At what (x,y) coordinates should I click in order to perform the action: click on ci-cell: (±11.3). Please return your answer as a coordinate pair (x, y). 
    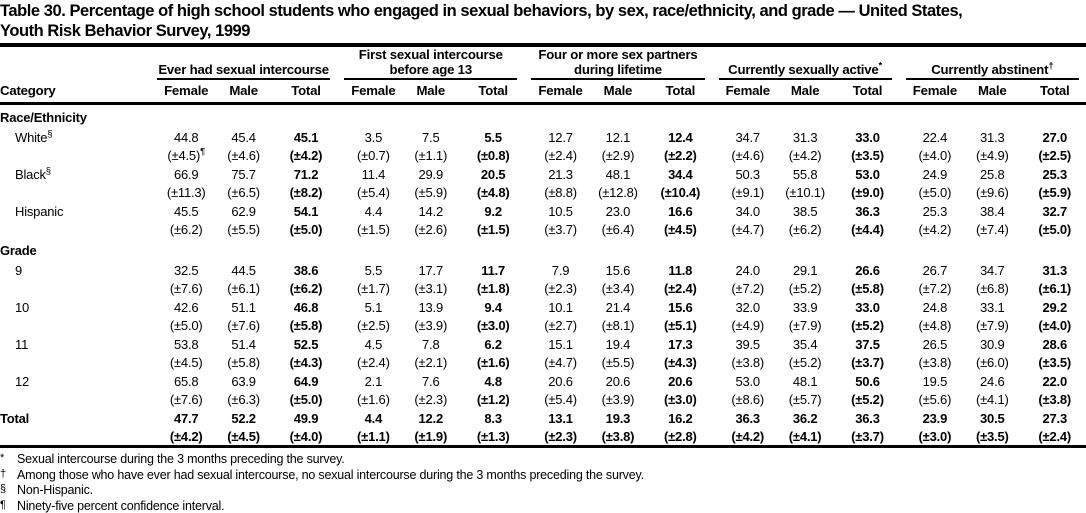
    Looking at the image, I should click on (181, 192).